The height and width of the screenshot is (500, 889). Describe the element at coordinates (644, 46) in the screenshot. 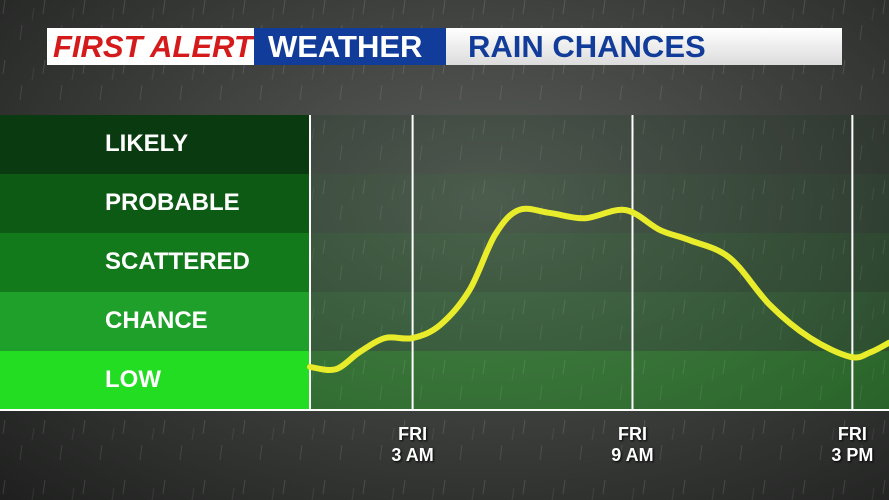

I see `chart-title: RAIN CHANCES` at that location.